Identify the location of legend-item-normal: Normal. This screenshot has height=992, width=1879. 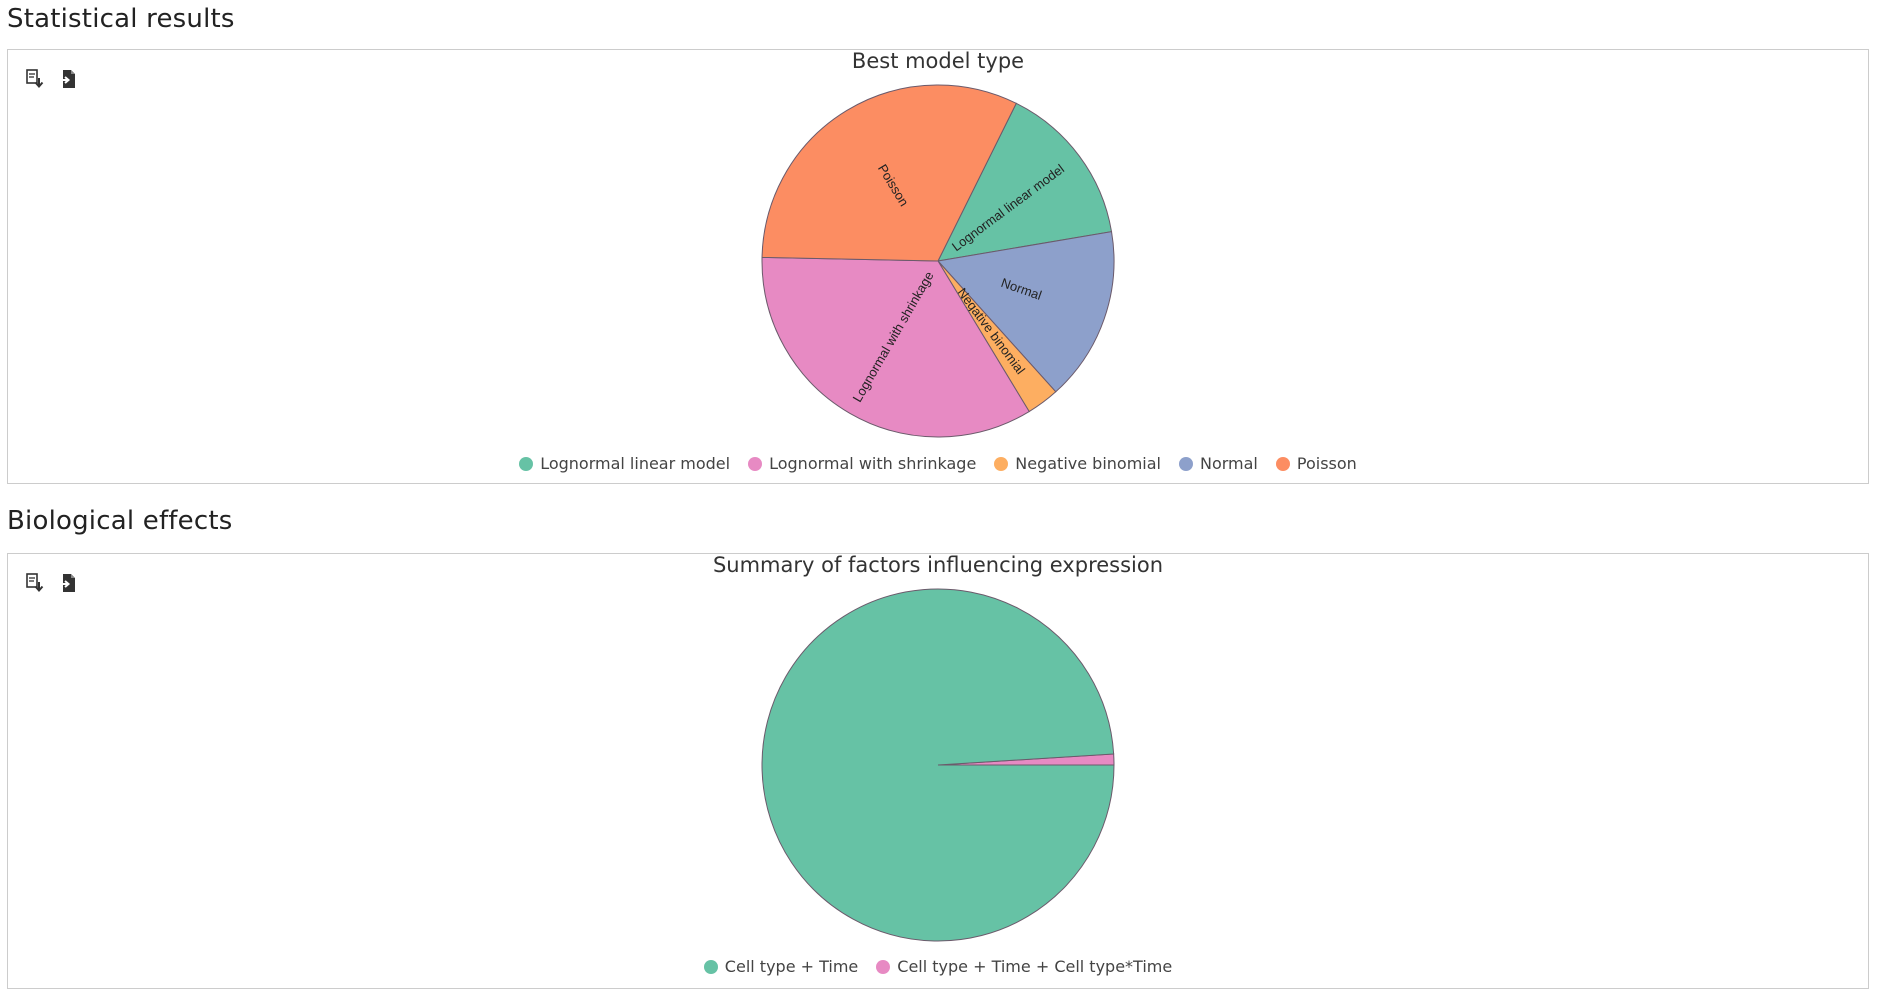
(1218, 463).